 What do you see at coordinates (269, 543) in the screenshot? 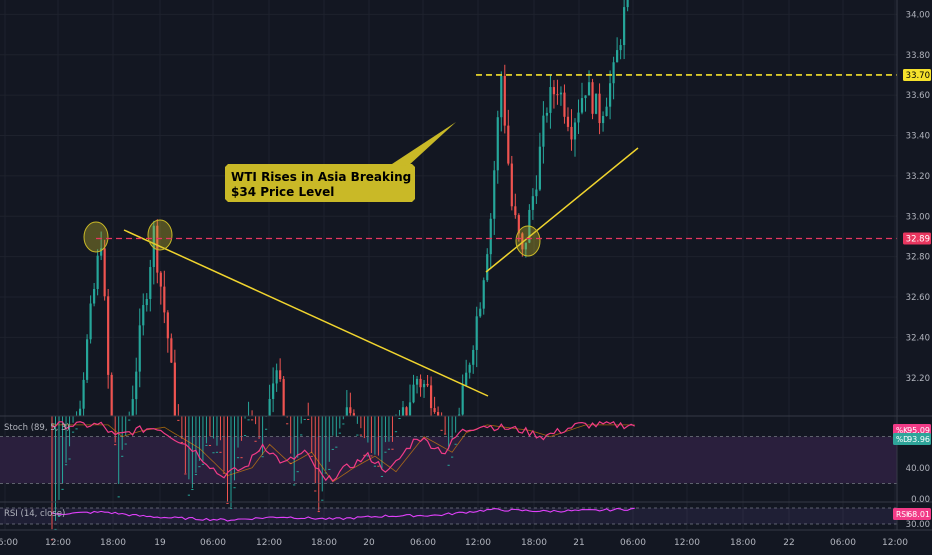
I see `x-tick-label: 12:00` at bounding box center [269, 543].